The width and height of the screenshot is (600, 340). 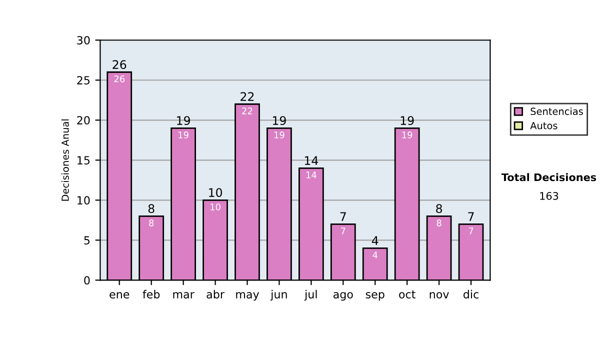 What do you see at coordinates (183, 295) in the screenshot?
I see `x-tick-label: mar` at bounding box center [183, 295].